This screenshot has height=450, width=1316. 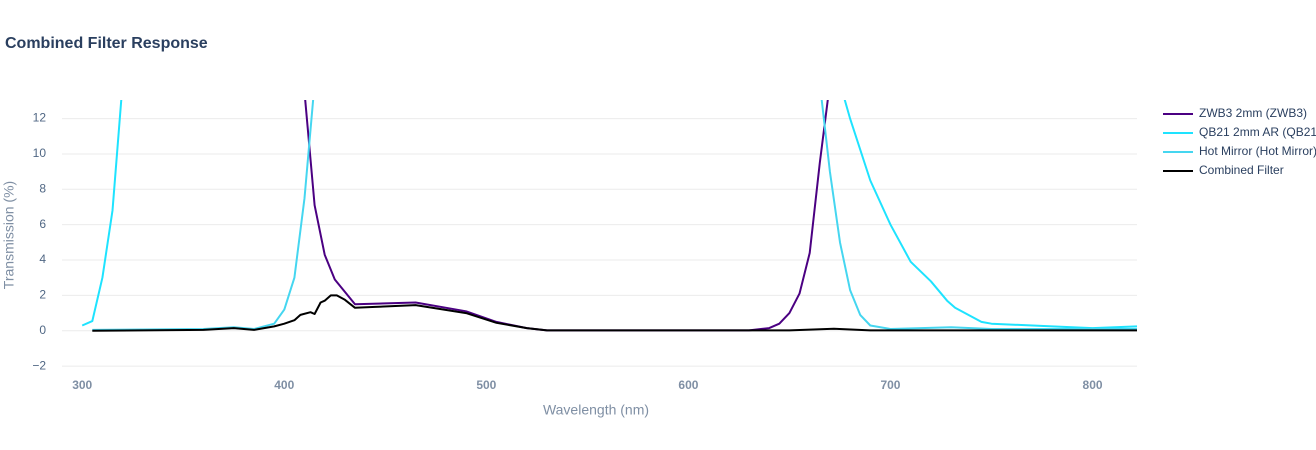 I want to click on chart-title: Combined Filter Response, so click(x=106, y=43).